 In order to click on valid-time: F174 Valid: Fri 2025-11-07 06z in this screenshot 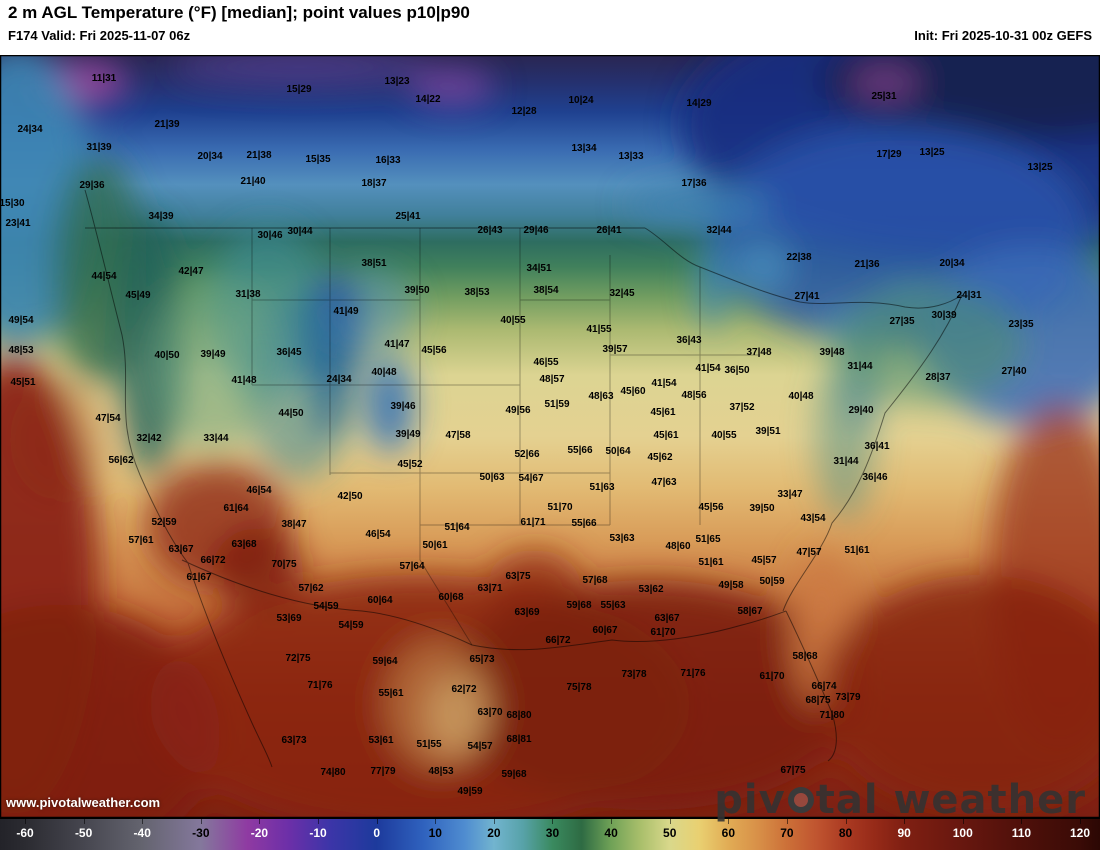, I will do `click(99, 35)`.